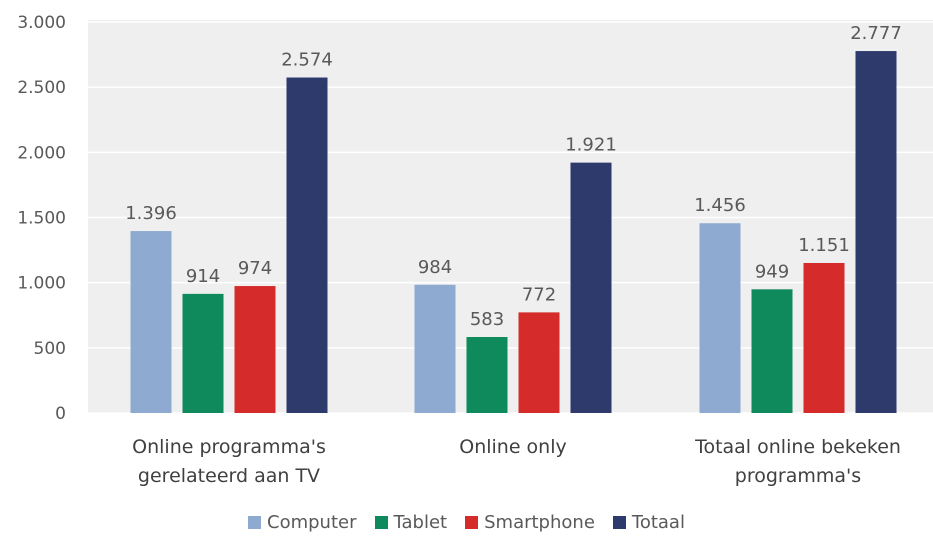  I want to click on y-tick-label: 2.000, so click(41, 153).